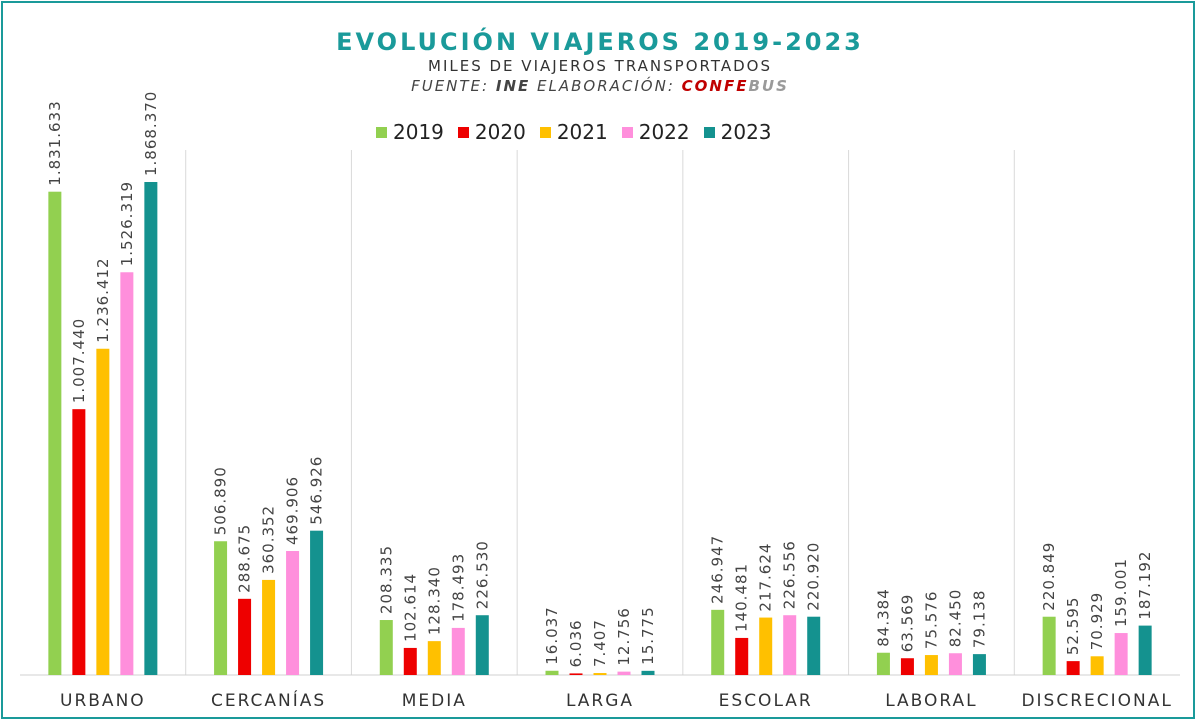 The height and width of the screenshot is (723, 1200). I want to click on bar-2020-escolar, so click(742, 656).